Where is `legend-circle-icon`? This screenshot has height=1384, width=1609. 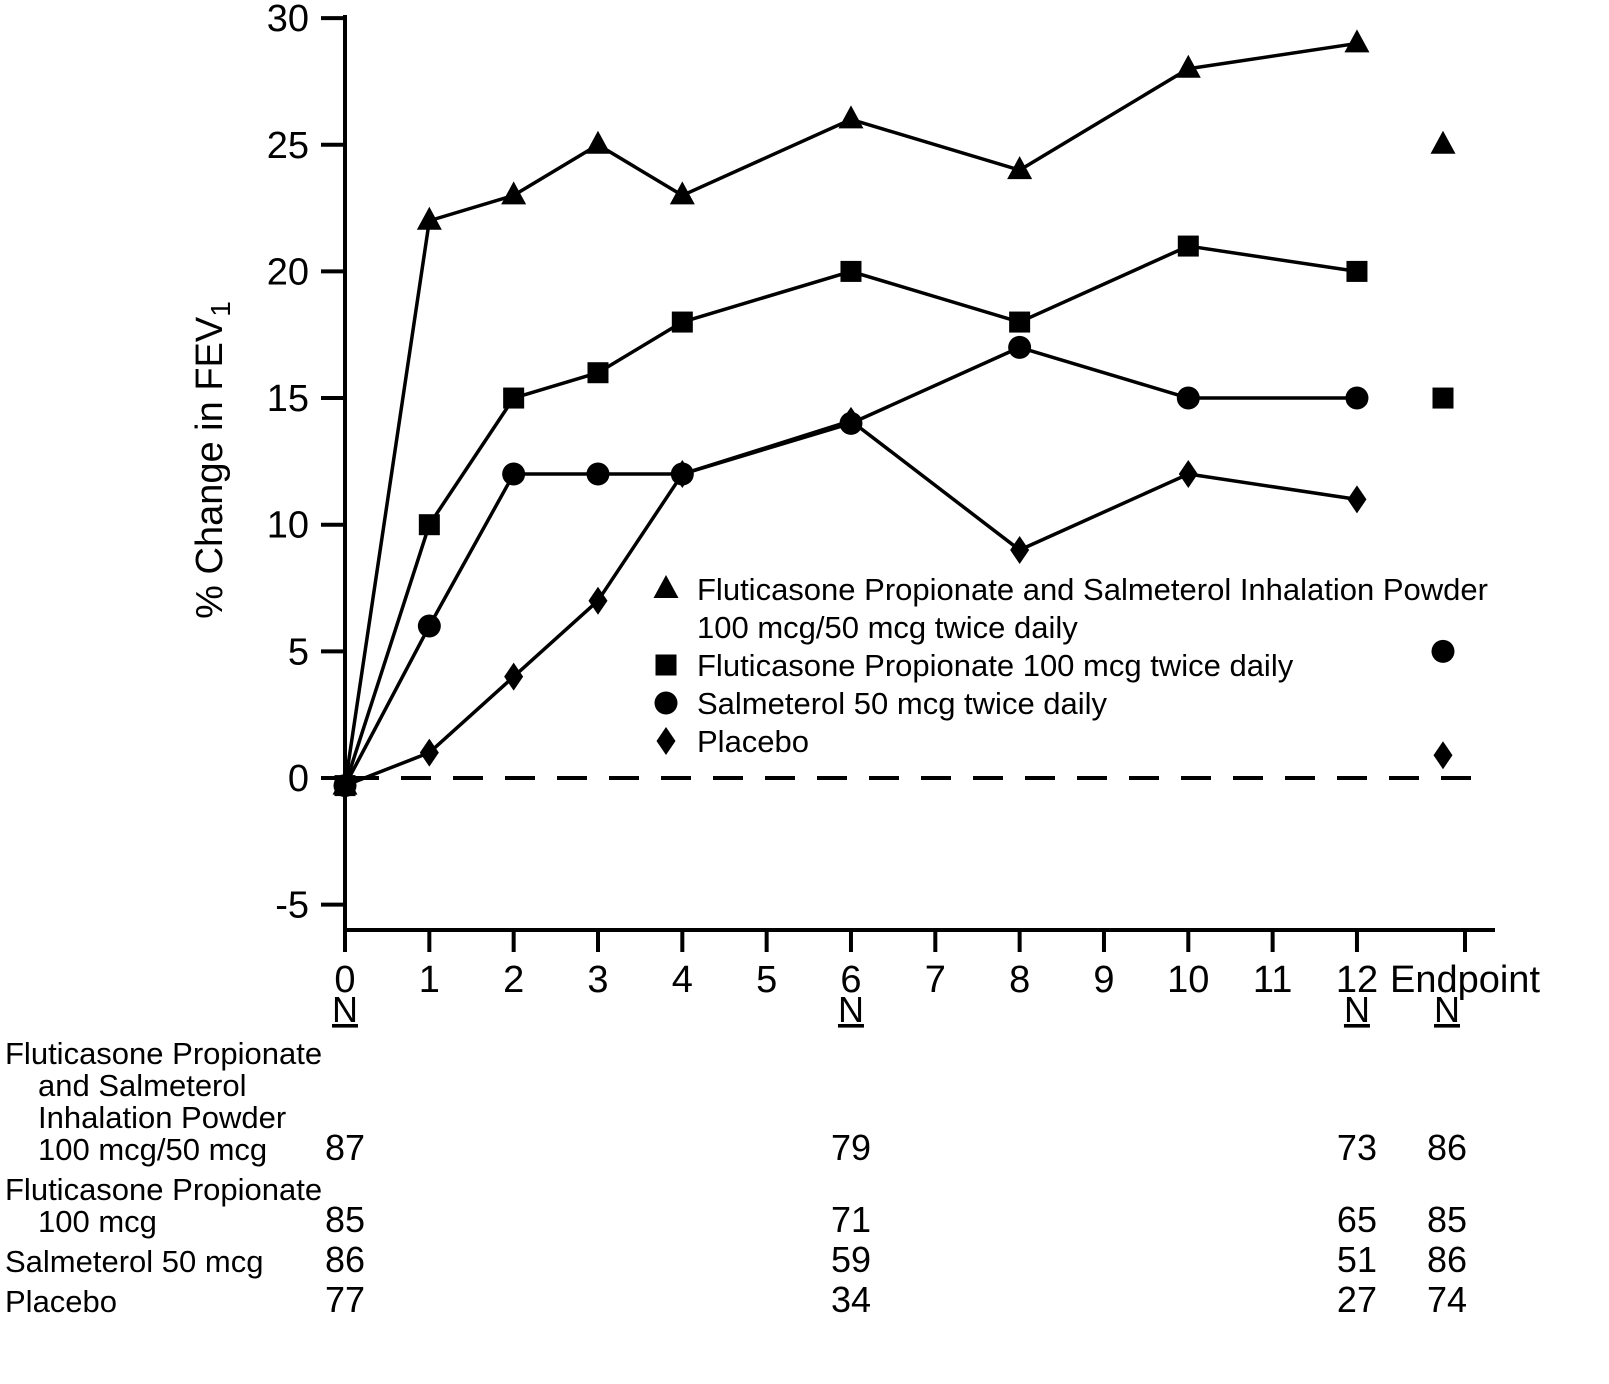
legend-circle-icon is located at coordinates (666, 703).